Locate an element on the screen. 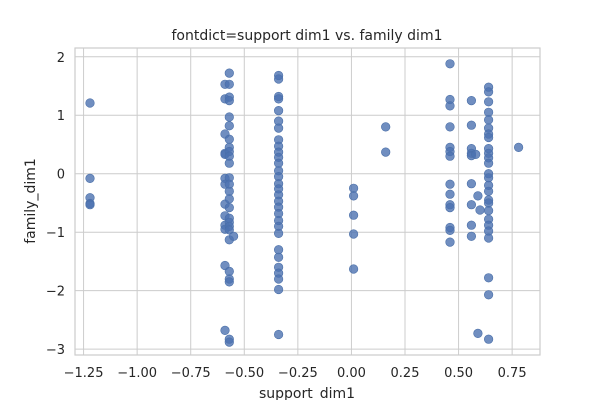 Image resolution: width=600 pixels, height=400 pixels. chart-title: fontdict=support dim1 vs. family dim1 is located at coordinates (307, 36).